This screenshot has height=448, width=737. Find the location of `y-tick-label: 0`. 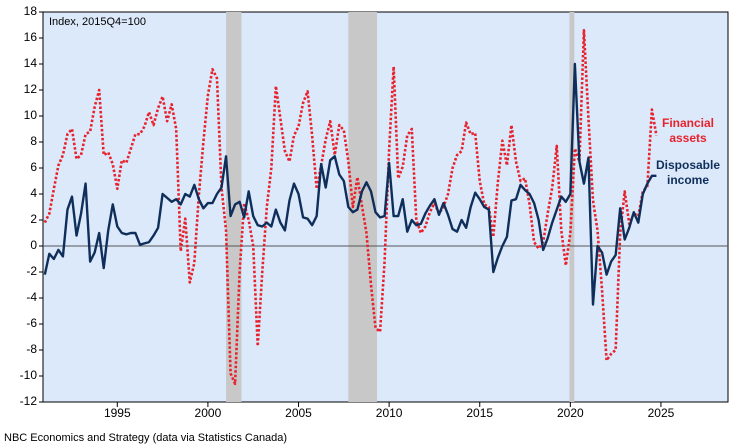

y-tick-label: 0 is located at coordinates (33, 245).